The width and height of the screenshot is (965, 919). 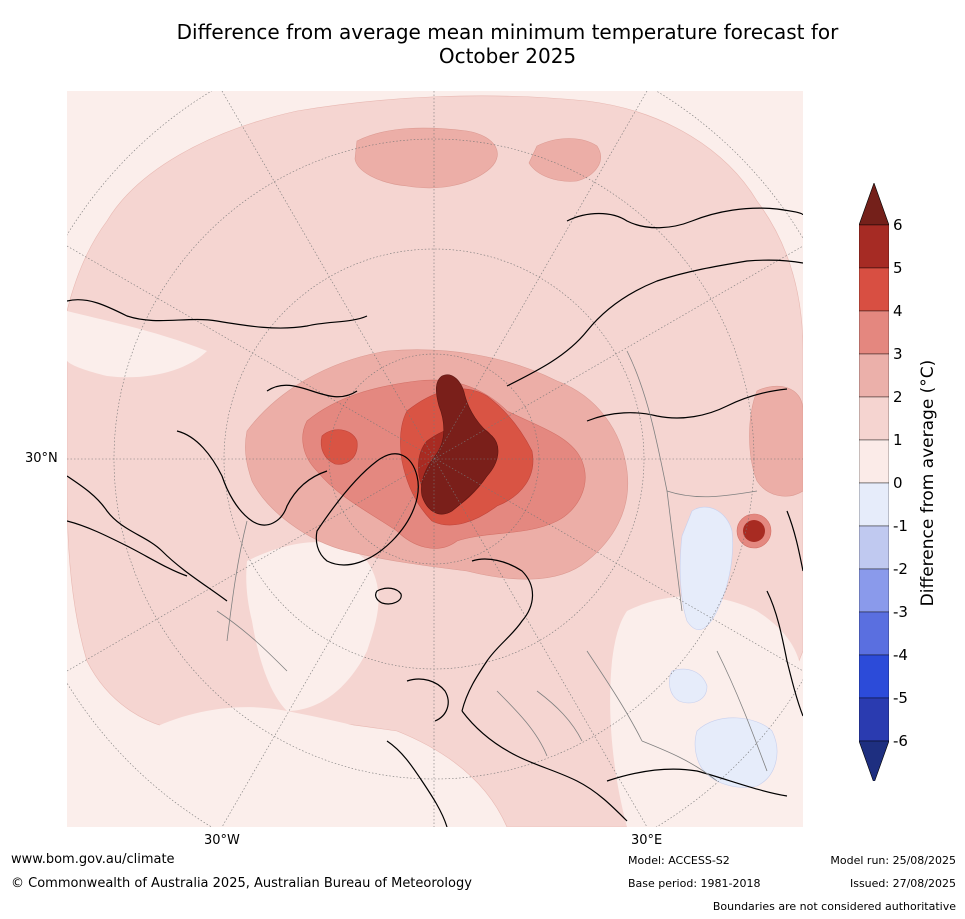 I want to click on anomaly-extreme-core, so click(x=460, y=444).